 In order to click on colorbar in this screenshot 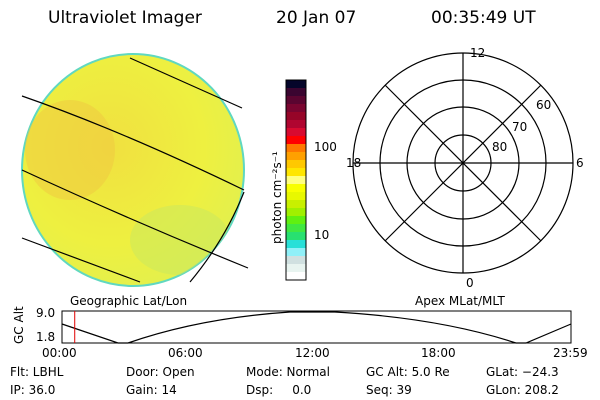, I will do `click(296, 180)`.